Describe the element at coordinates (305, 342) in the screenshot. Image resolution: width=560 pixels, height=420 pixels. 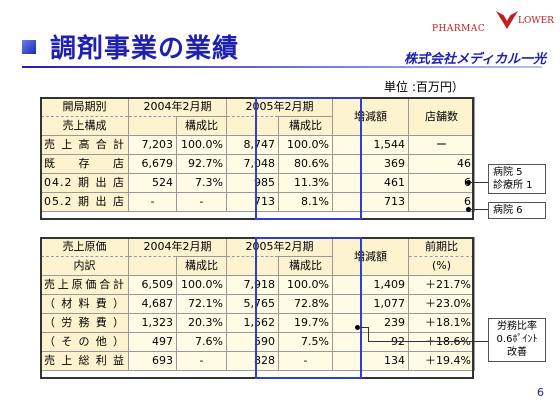
I see `ratio-2005: 7.5%` at that location.